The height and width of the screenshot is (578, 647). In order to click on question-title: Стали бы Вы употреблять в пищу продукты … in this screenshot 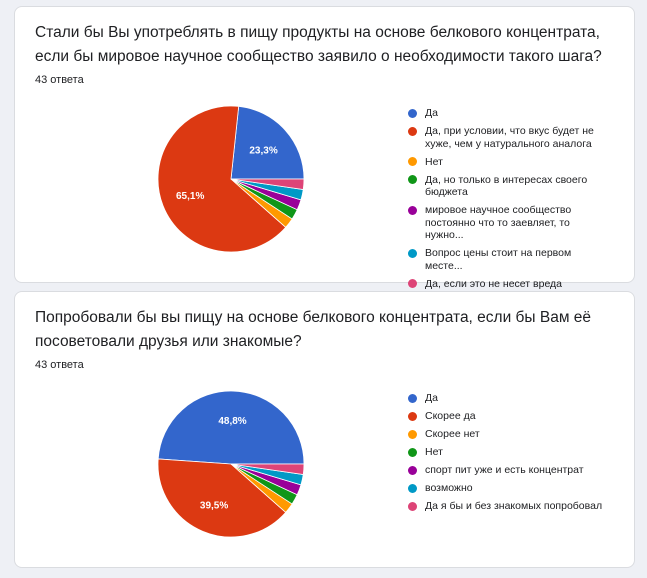, I will do `click(318, 44)`.